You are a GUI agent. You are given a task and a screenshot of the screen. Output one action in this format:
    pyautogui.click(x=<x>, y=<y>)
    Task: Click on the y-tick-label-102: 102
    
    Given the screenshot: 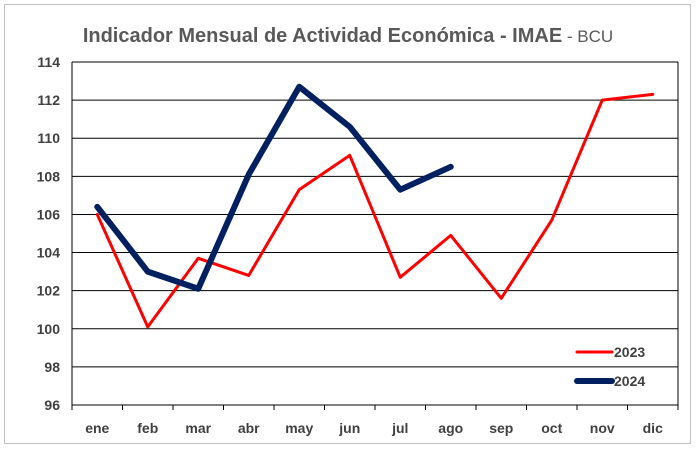 What is the action you would take?
    pyautogui.click(x=49, y=291)
    